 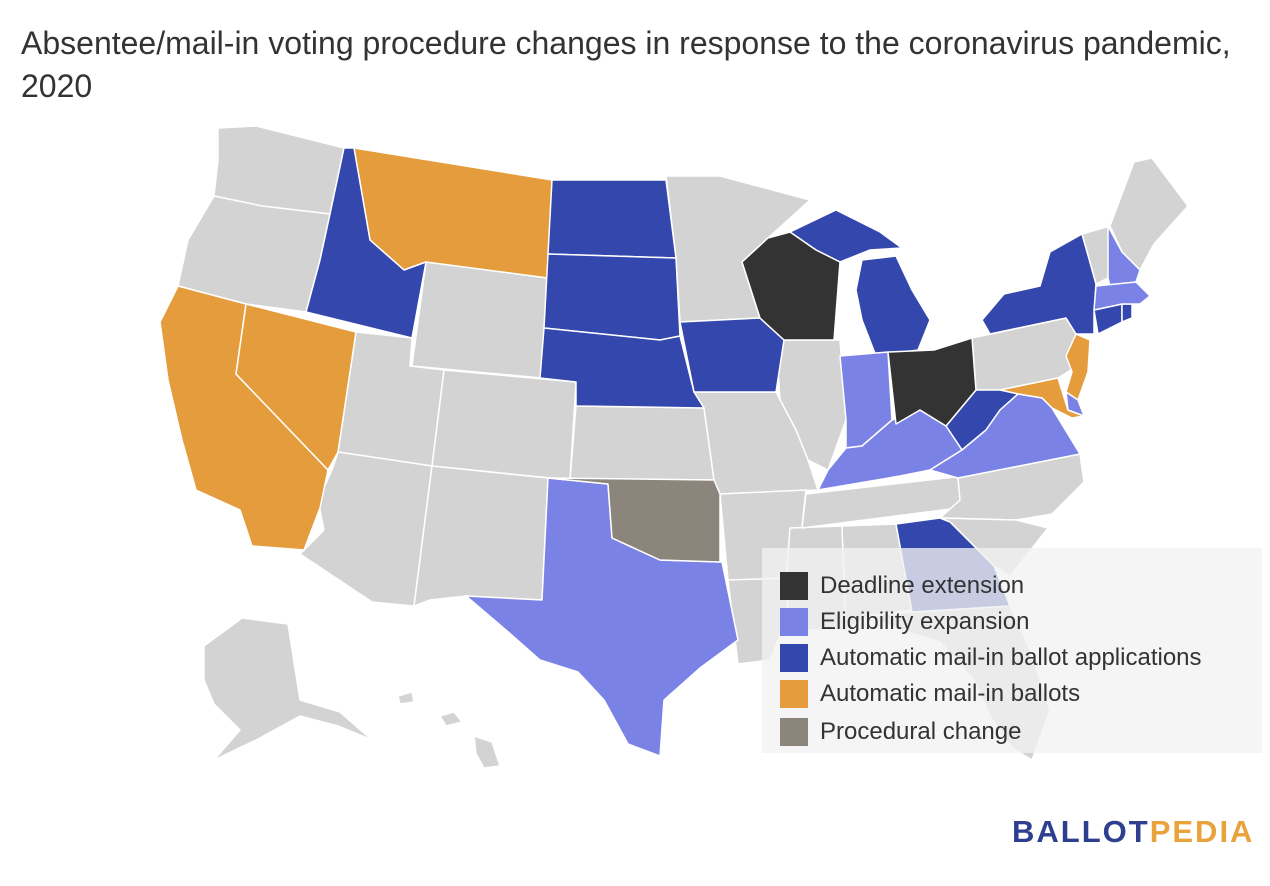 What do you see at coordinates (921, 731) in the screenshot?
I see `legend-label: Procedural change` at bounding box center [921, 731].